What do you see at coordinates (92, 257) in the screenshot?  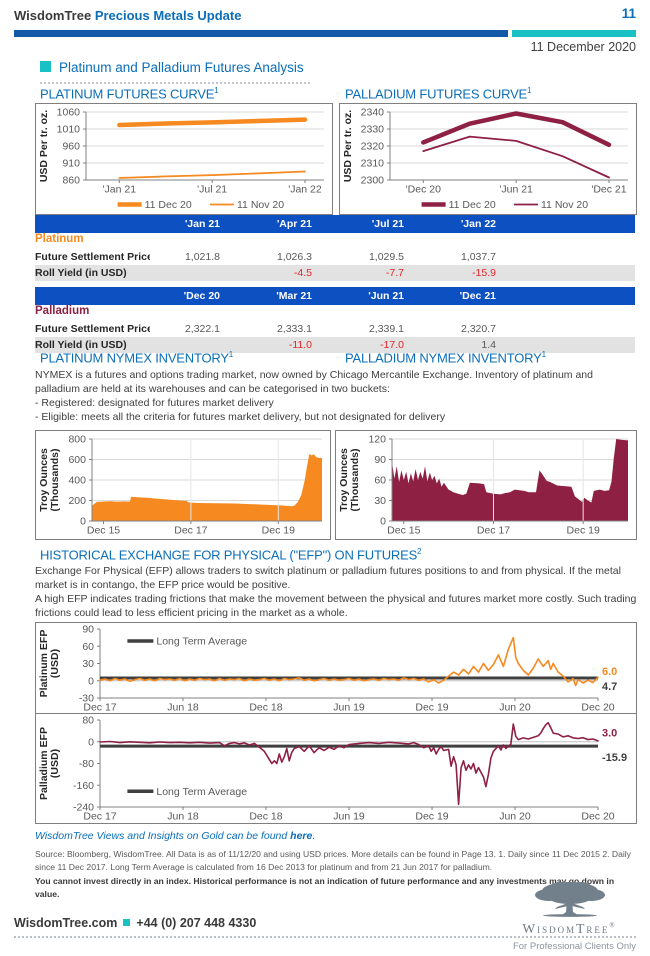 I see `row-label: Future Settlement Price` at bounding box center [92, 257].